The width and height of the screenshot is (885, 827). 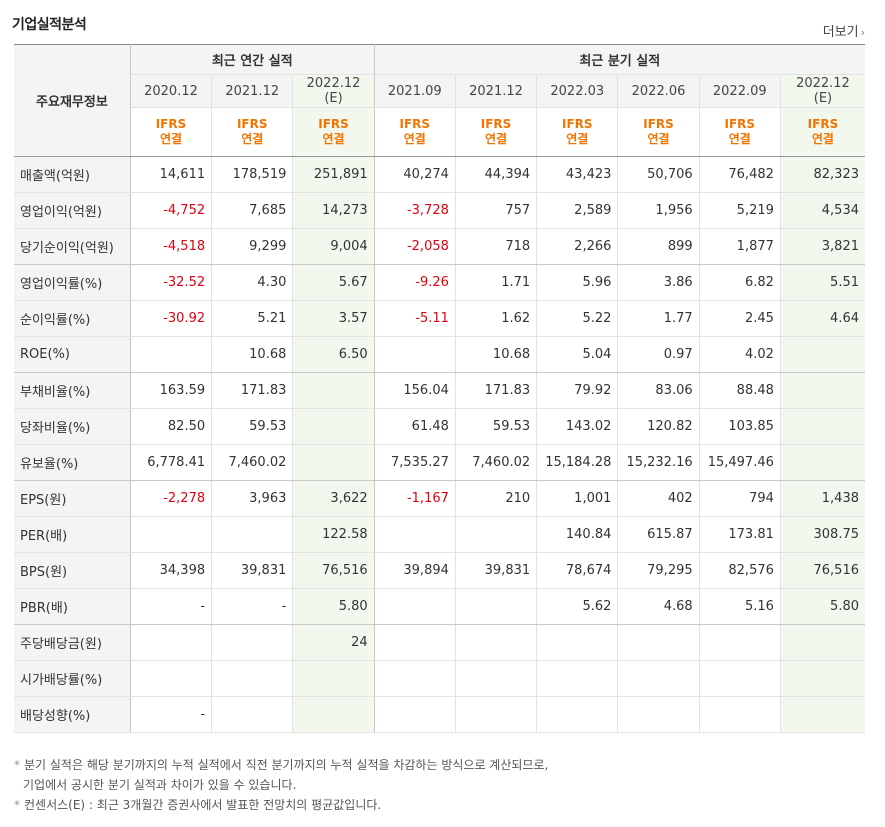 What do you see at coordinates (822, 570) in the screenshot?
I see `table-cell: 76,516` at bounding box center [822, 570].